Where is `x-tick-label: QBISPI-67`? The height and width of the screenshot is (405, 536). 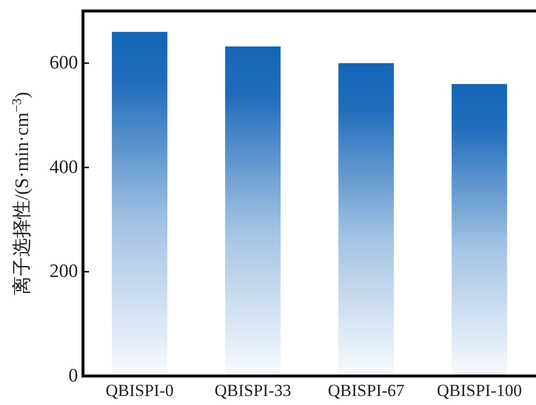
x-tick-label: QBISPI-67 is located at coordinates (366, 390).